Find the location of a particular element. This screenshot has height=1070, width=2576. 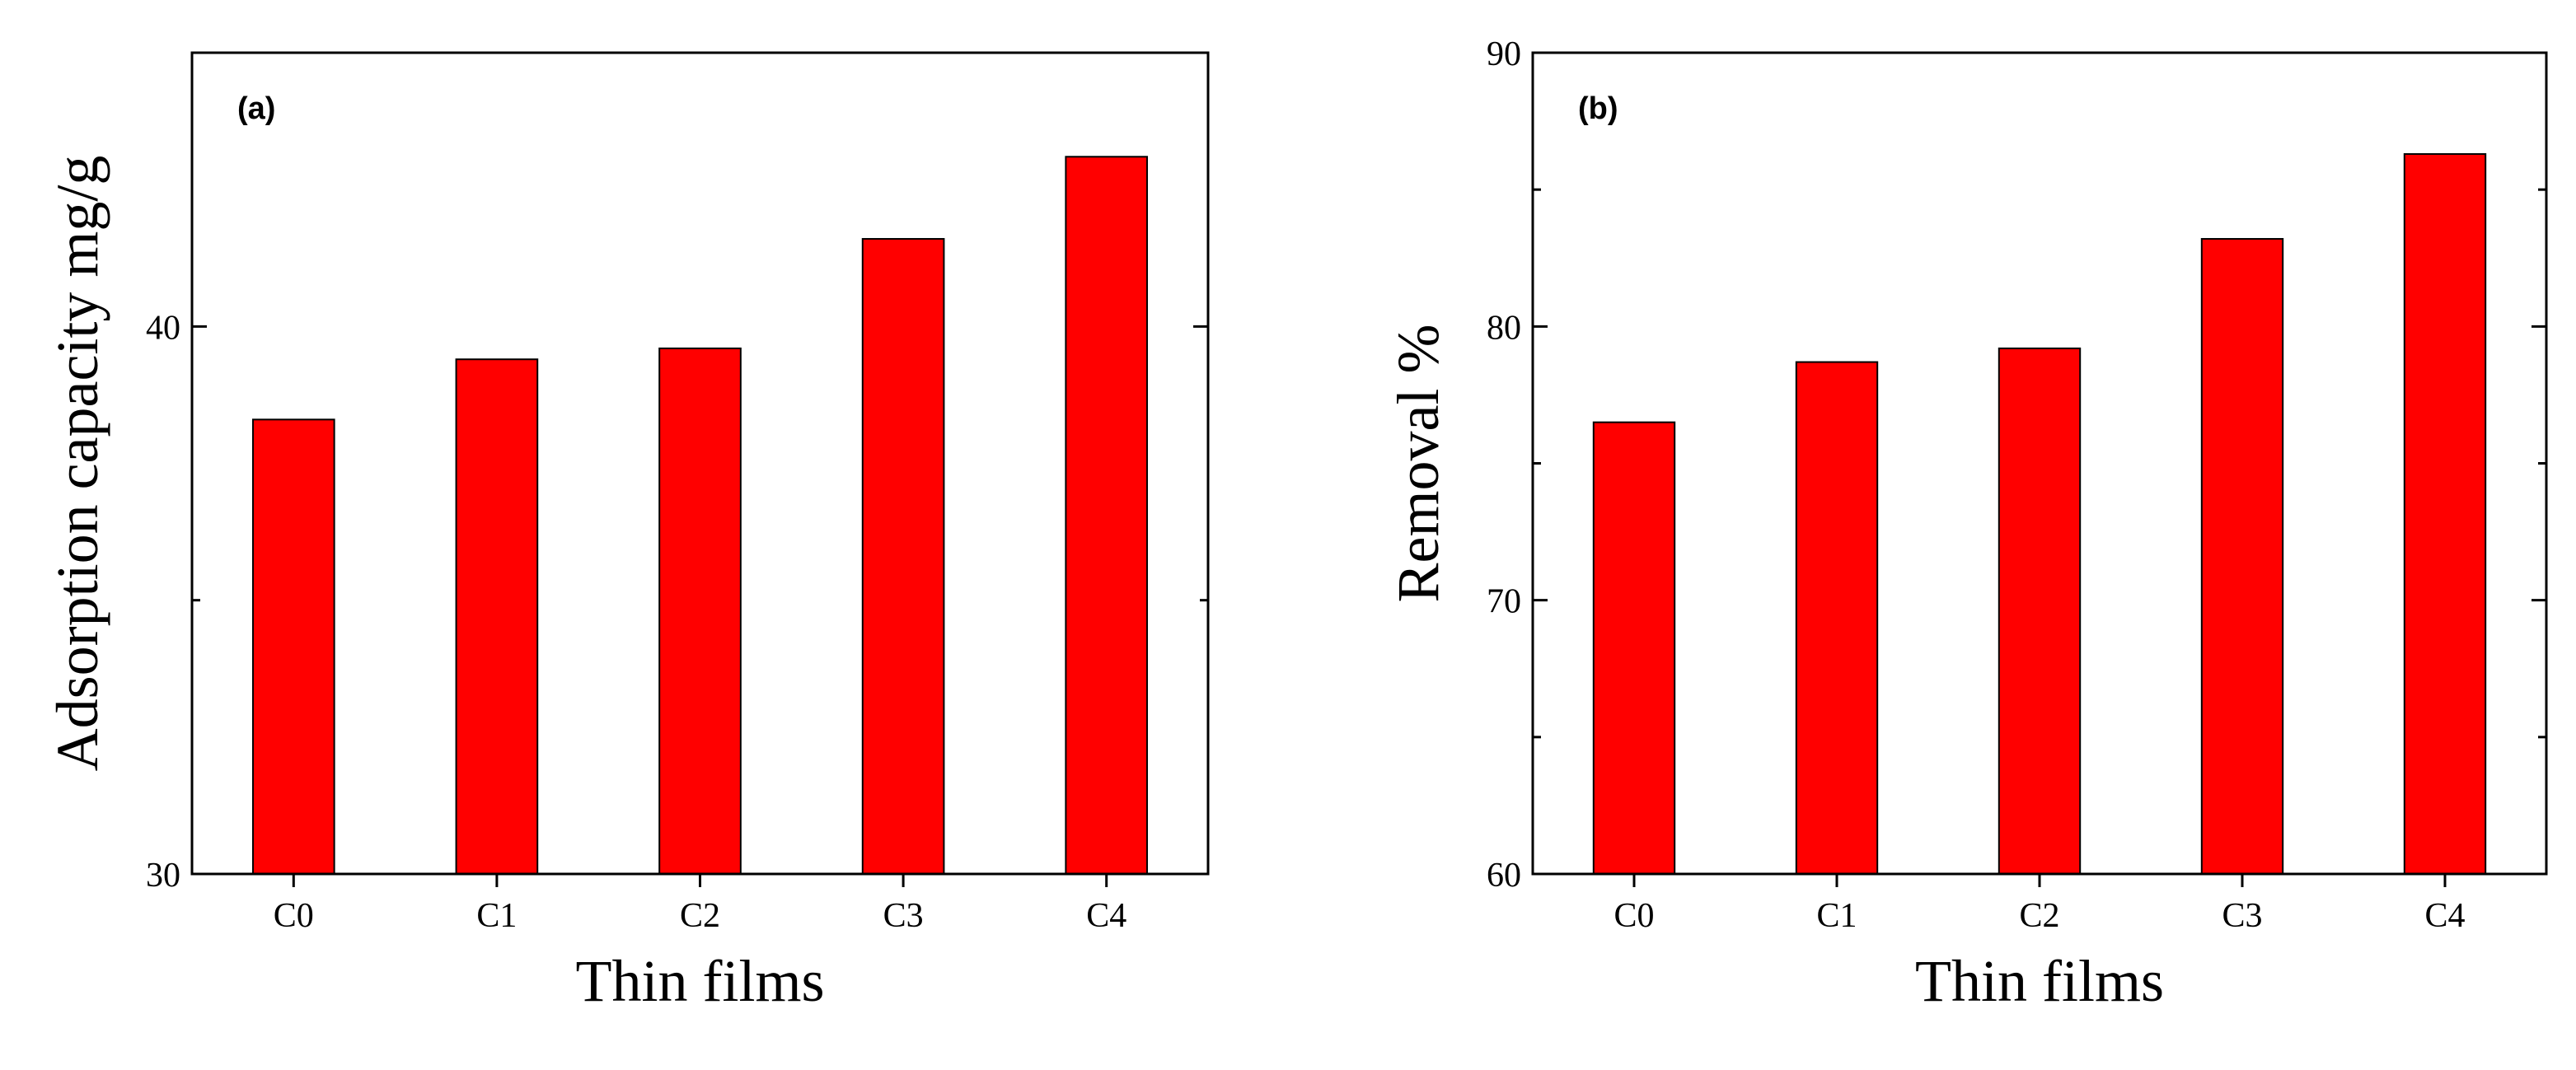

chart-b-x-axis-title: Thin films is located at coordinates (2039, 981).